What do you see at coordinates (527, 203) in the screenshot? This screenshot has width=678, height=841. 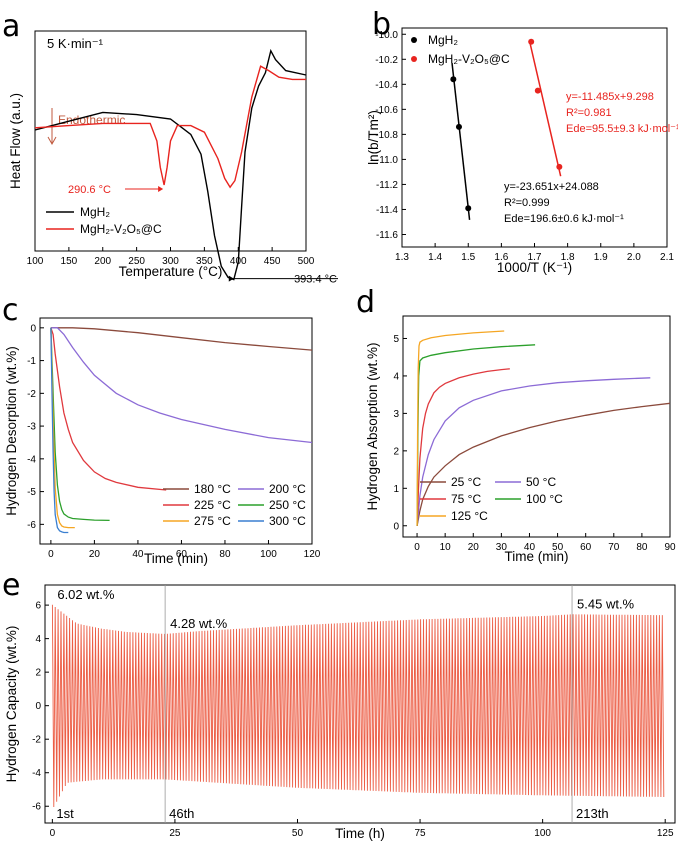 I see `panel-b-fit-text: R²=0.999` at bounding box center [527, 203].